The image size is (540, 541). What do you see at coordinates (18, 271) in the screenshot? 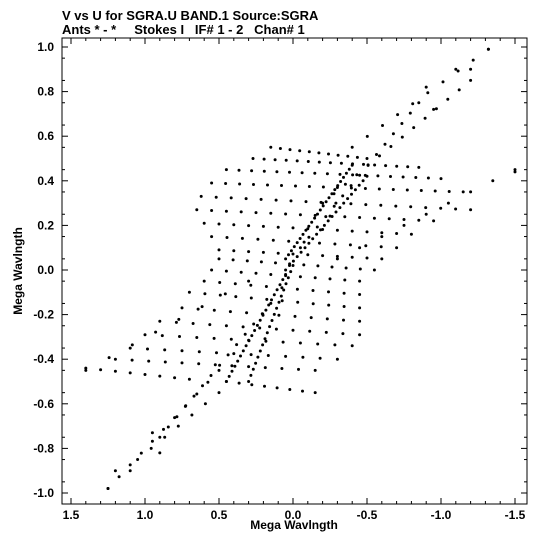
I see `y-axis-label: Mega Wavlngth` at bounding box center [18, 271].